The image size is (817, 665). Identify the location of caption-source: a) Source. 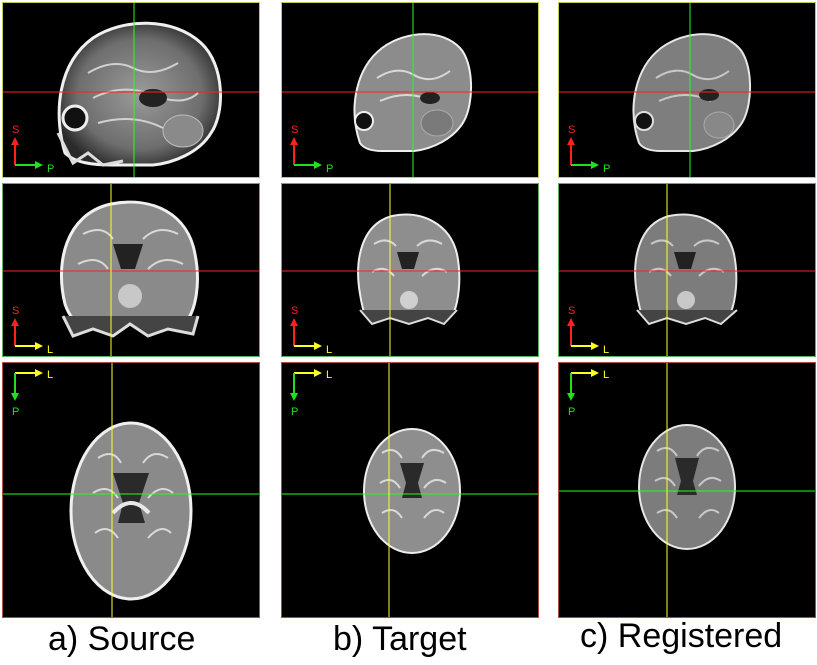
(122, 639).